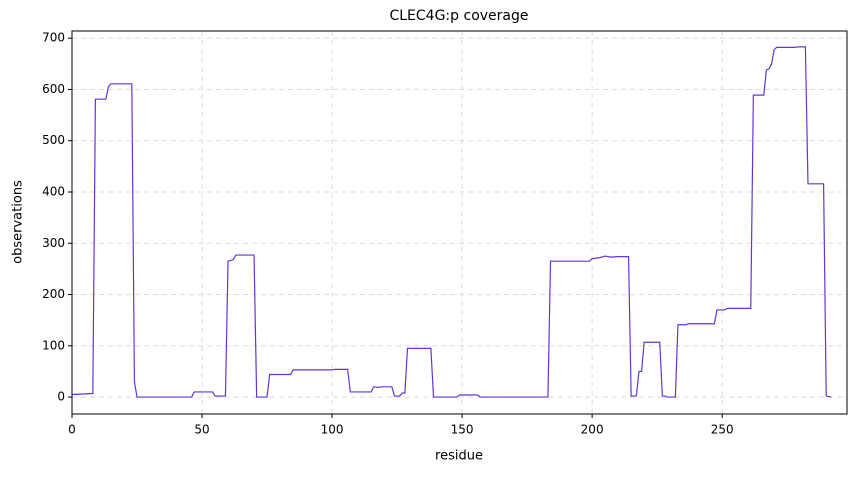  What do you see at coordinates (458, 16) in the screenshot?
I see `chart-title: CLEC4G:p coverage` at bounding box center [458, 16].